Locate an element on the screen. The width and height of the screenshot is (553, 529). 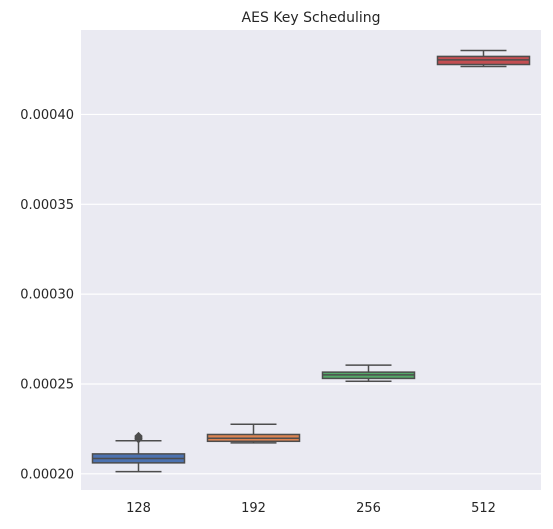
x-tick-label: 128 is located at coordinates (138, 508).